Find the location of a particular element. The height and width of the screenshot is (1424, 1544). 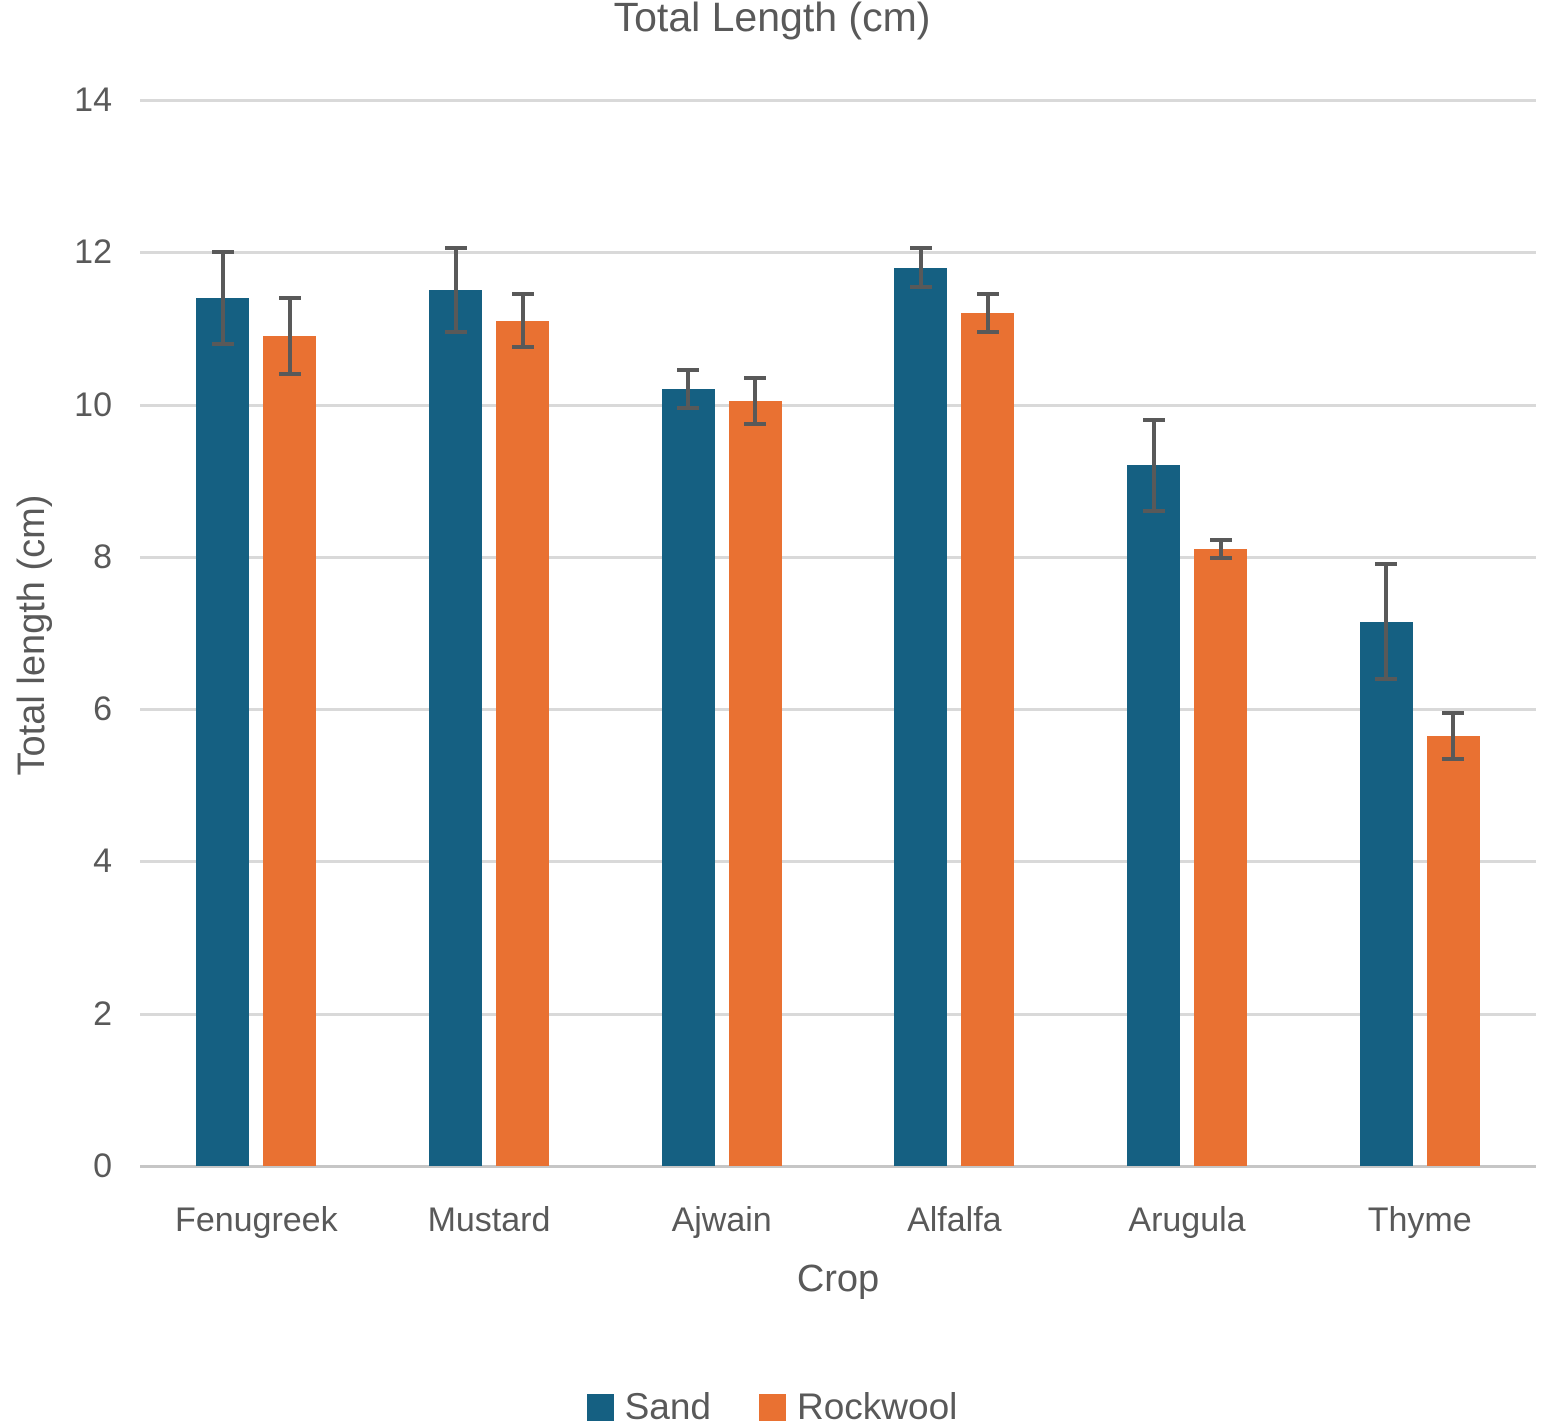

bar-sand-alfalfa is located at coordinates (921, 716).